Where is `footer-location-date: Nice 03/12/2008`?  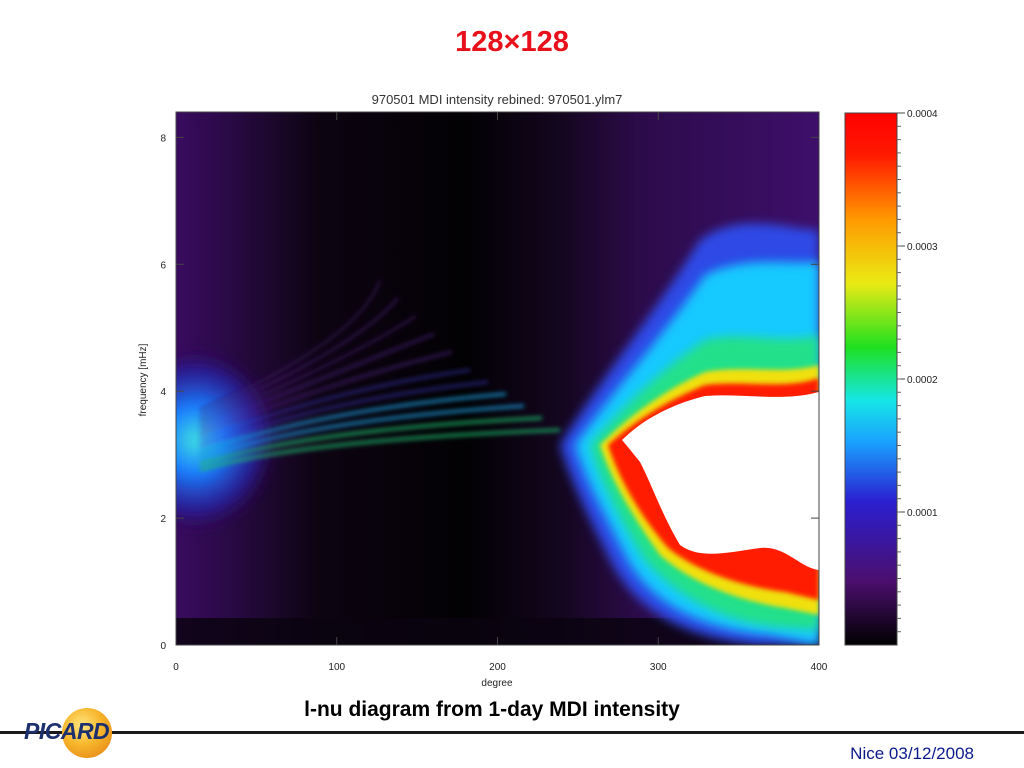
footer-location-date: Nice 03/12/2008 is located at coordinates (912, 753).